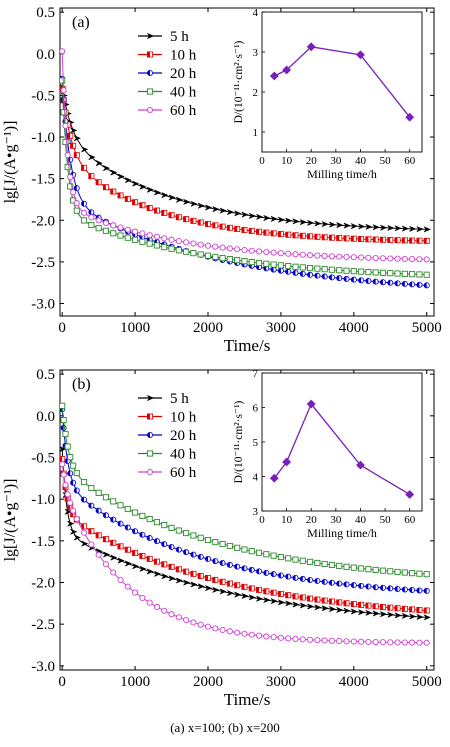 Image resolution: width=450 pixels, height=747 pixels. Describe the element at coordinates (183, 473) in the screenshot. I see `legend-label: 60 h` at that location.